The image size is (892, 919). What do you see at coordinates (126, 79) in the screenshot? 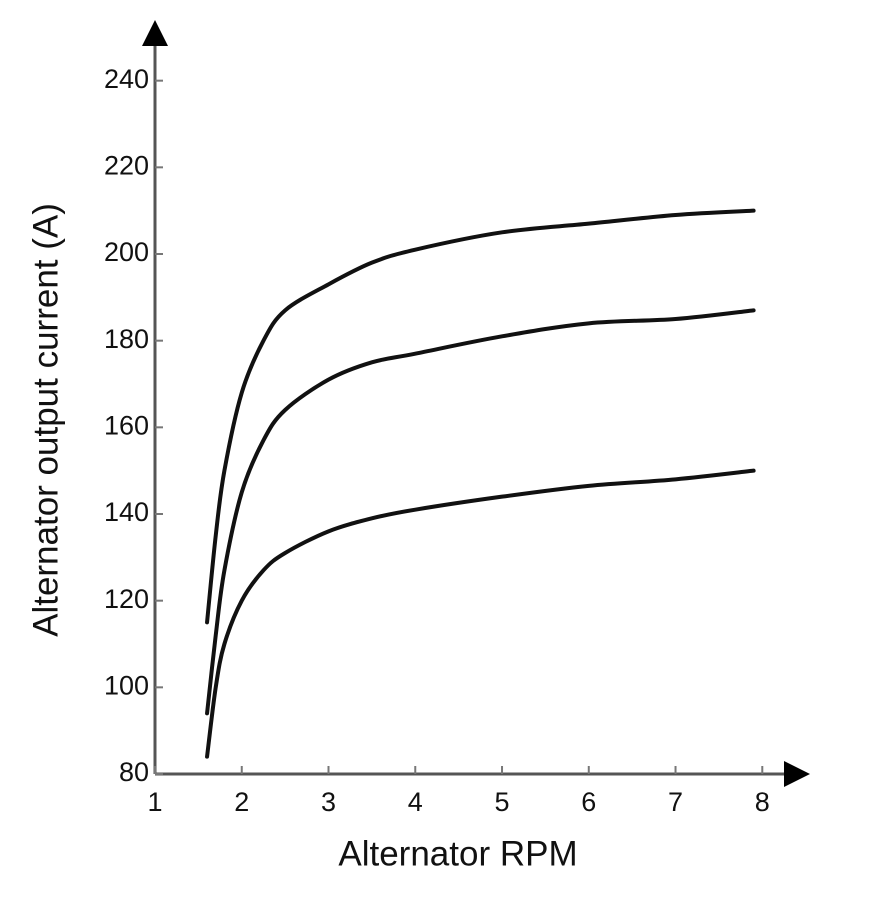
I see `y-tick-label: 240` at bounding box center [126, 79].